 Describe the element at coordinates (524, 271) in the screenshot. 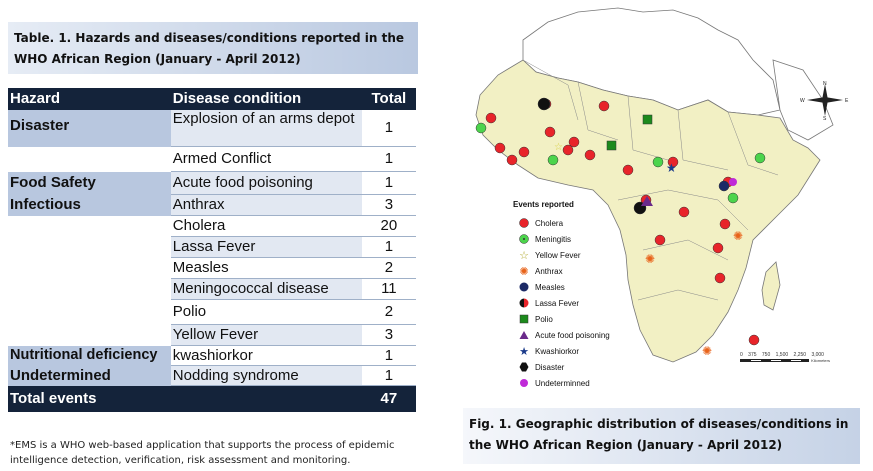

I see `orange-burst-icon: ✺` at that location.